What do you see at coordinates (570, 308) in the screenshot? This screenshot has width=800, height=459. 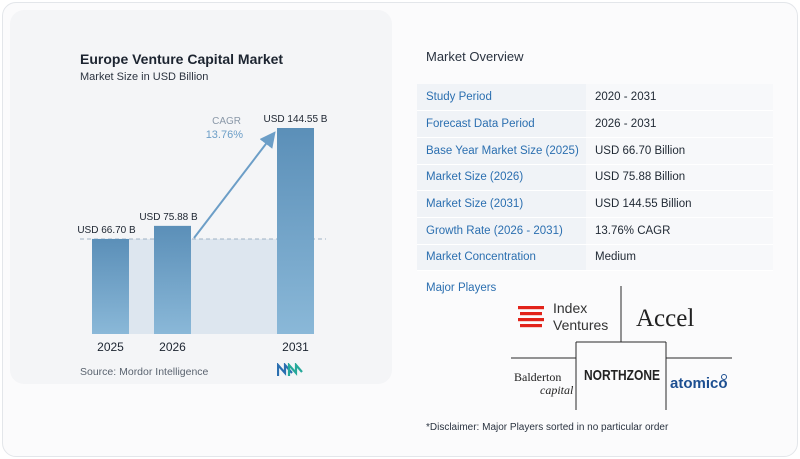 I see `index-ventures-line1: Index` at bounding box center [570, 308].